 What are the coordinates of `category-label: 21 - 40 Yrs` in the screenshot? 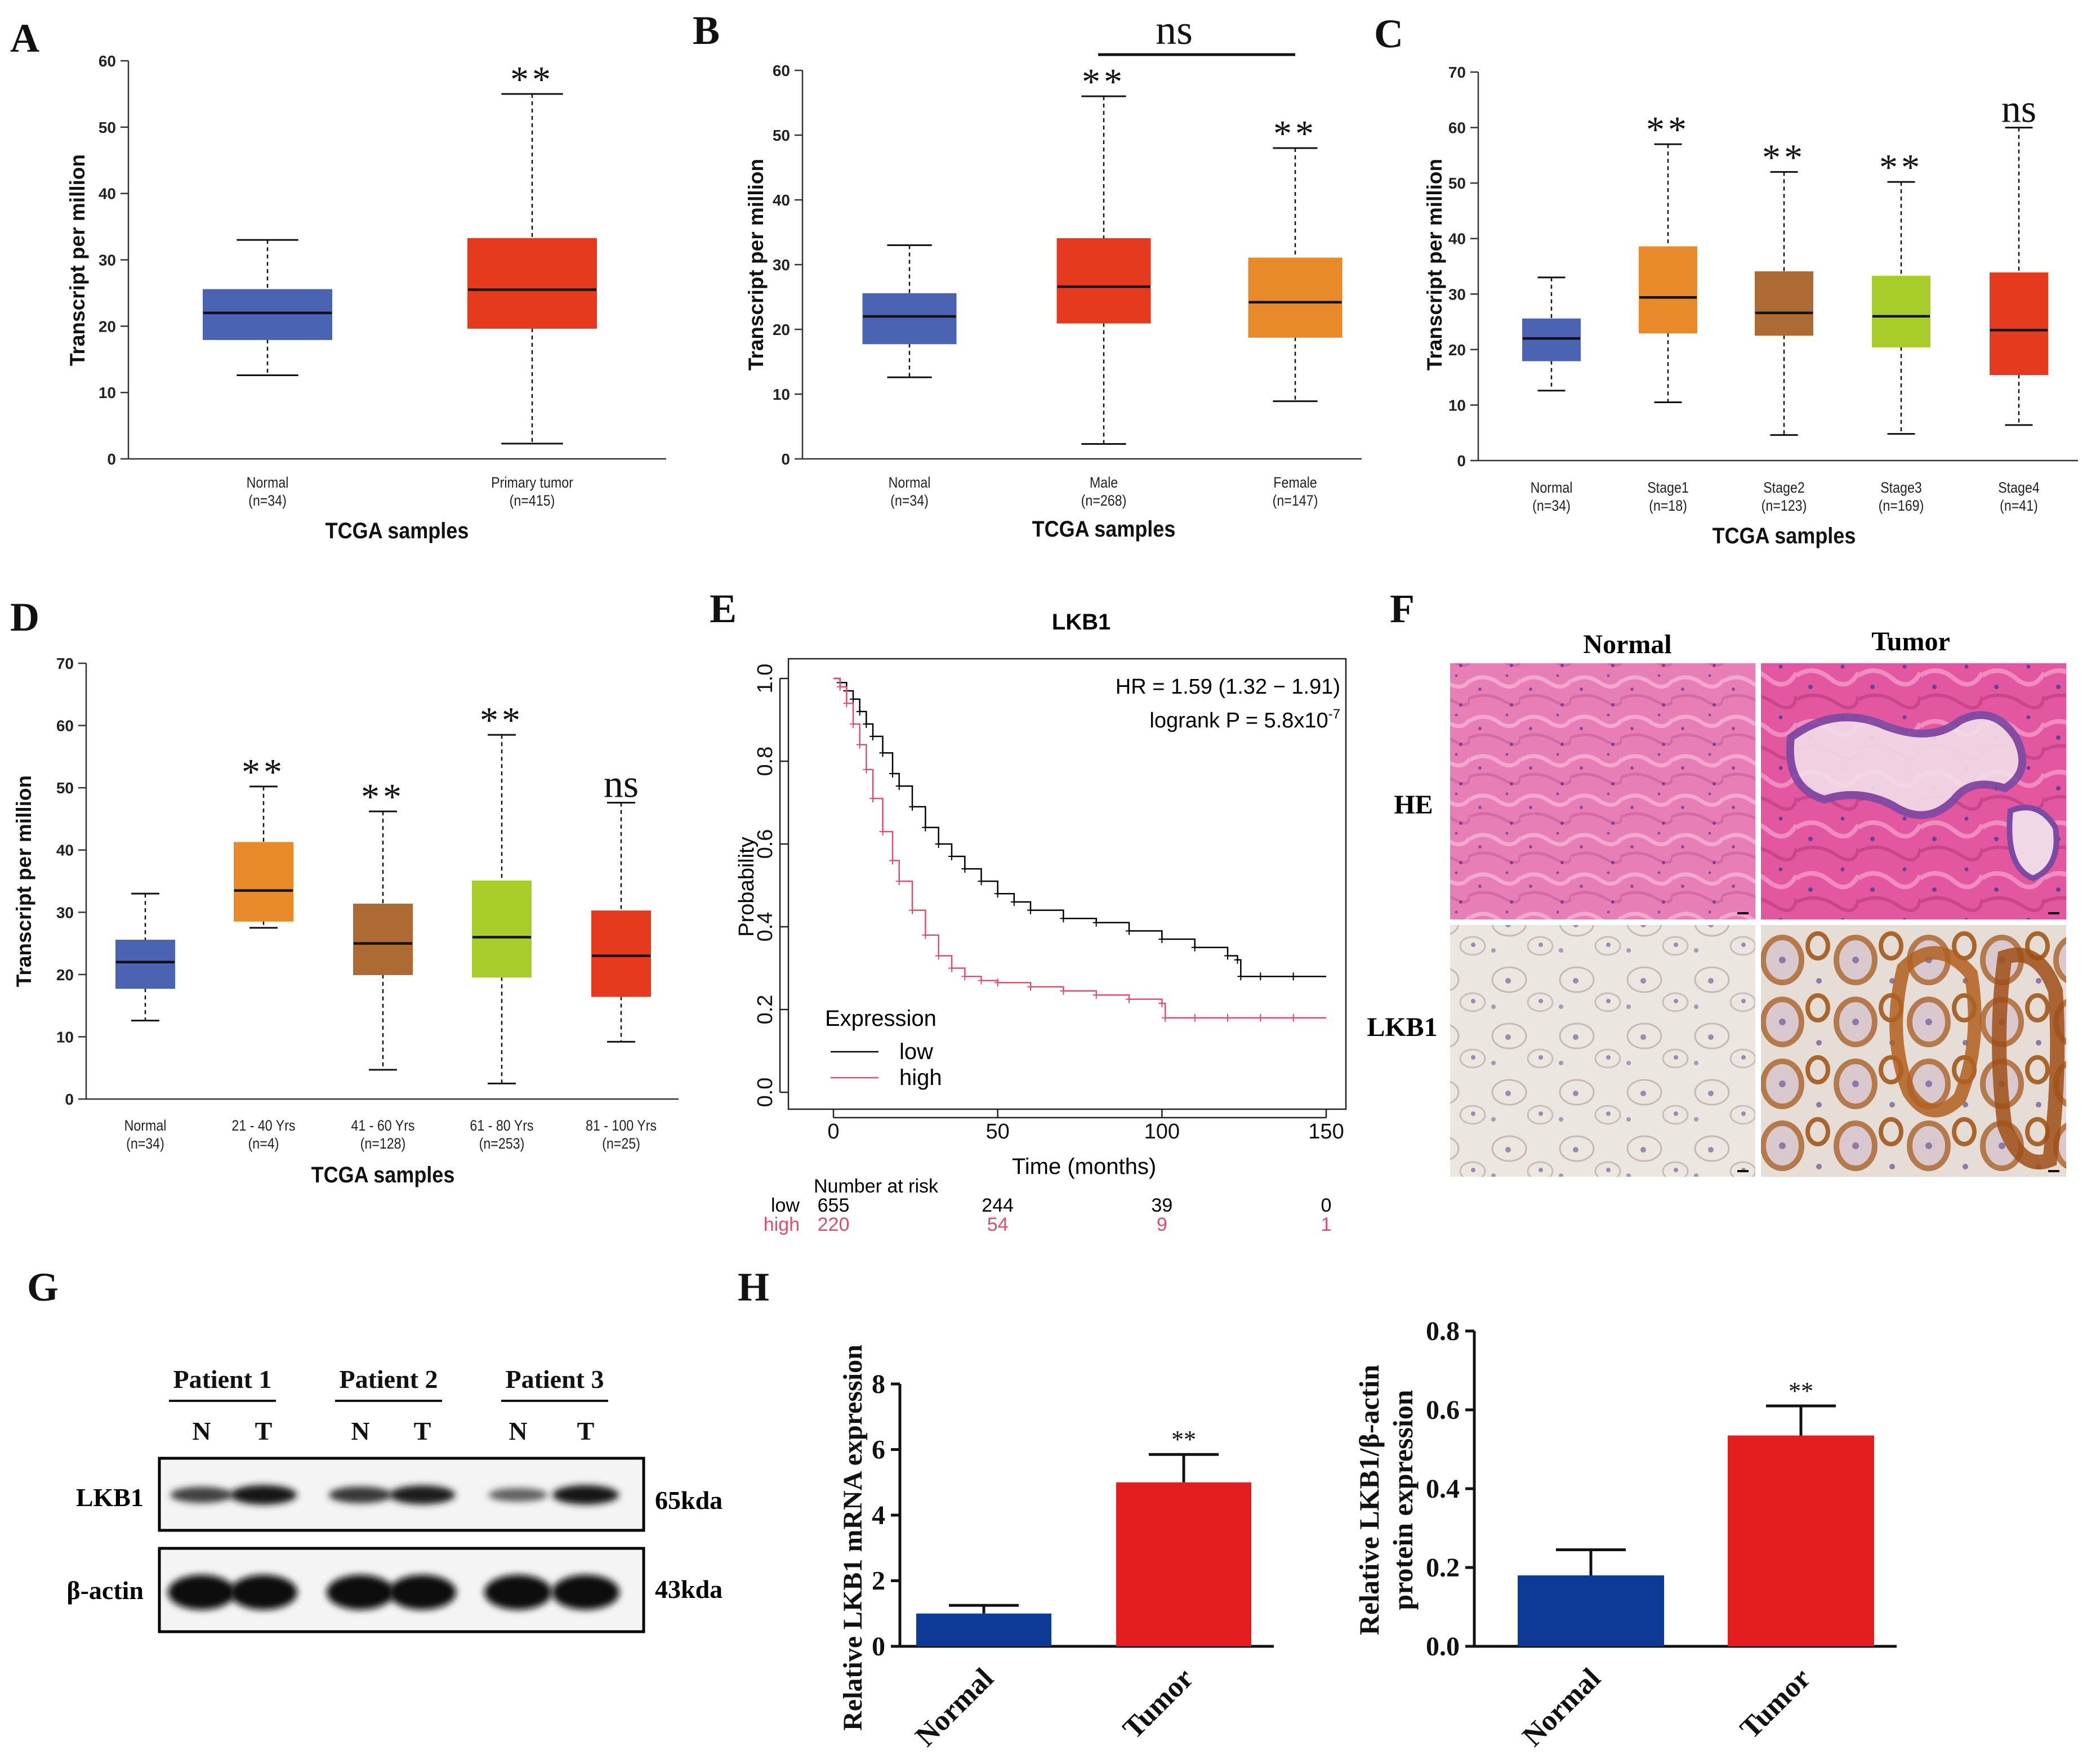 It's located at (263, 1125).